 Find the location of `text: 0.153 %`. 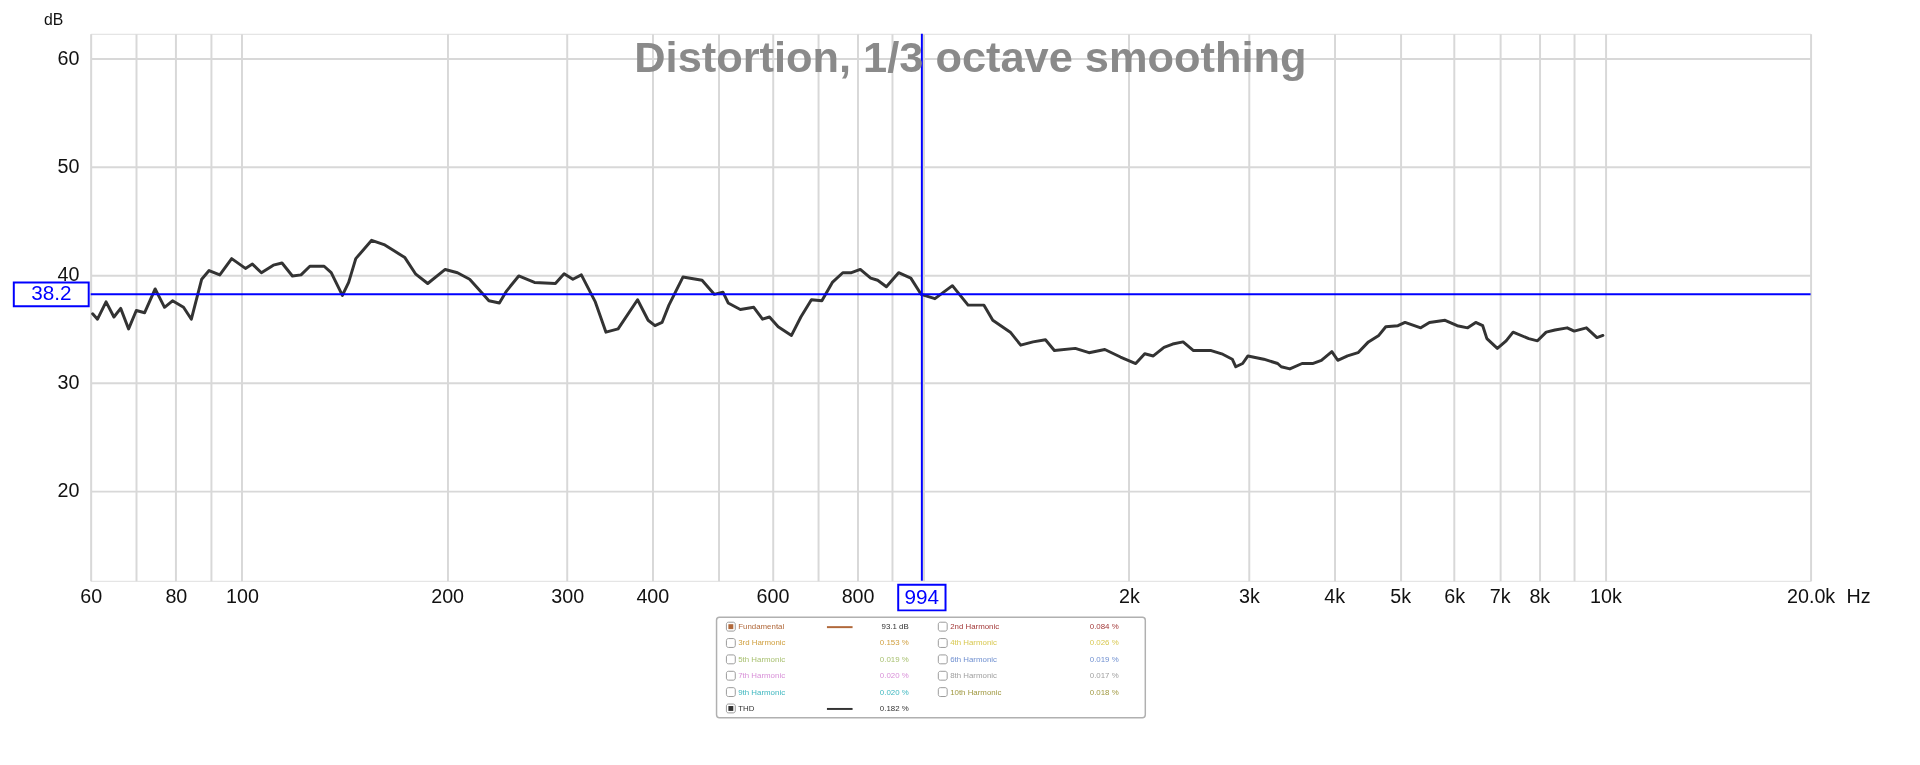

text: 0.153 % is located at coordinates (894, 643).